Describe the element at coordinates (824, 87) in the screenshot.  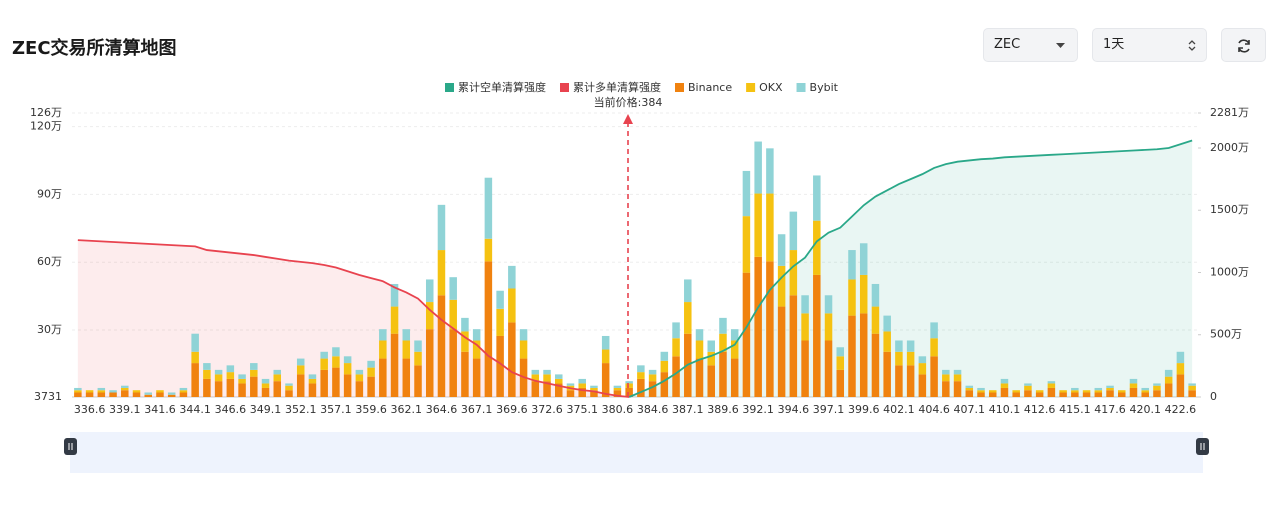
I see `legend-label: Bybit` at that location.